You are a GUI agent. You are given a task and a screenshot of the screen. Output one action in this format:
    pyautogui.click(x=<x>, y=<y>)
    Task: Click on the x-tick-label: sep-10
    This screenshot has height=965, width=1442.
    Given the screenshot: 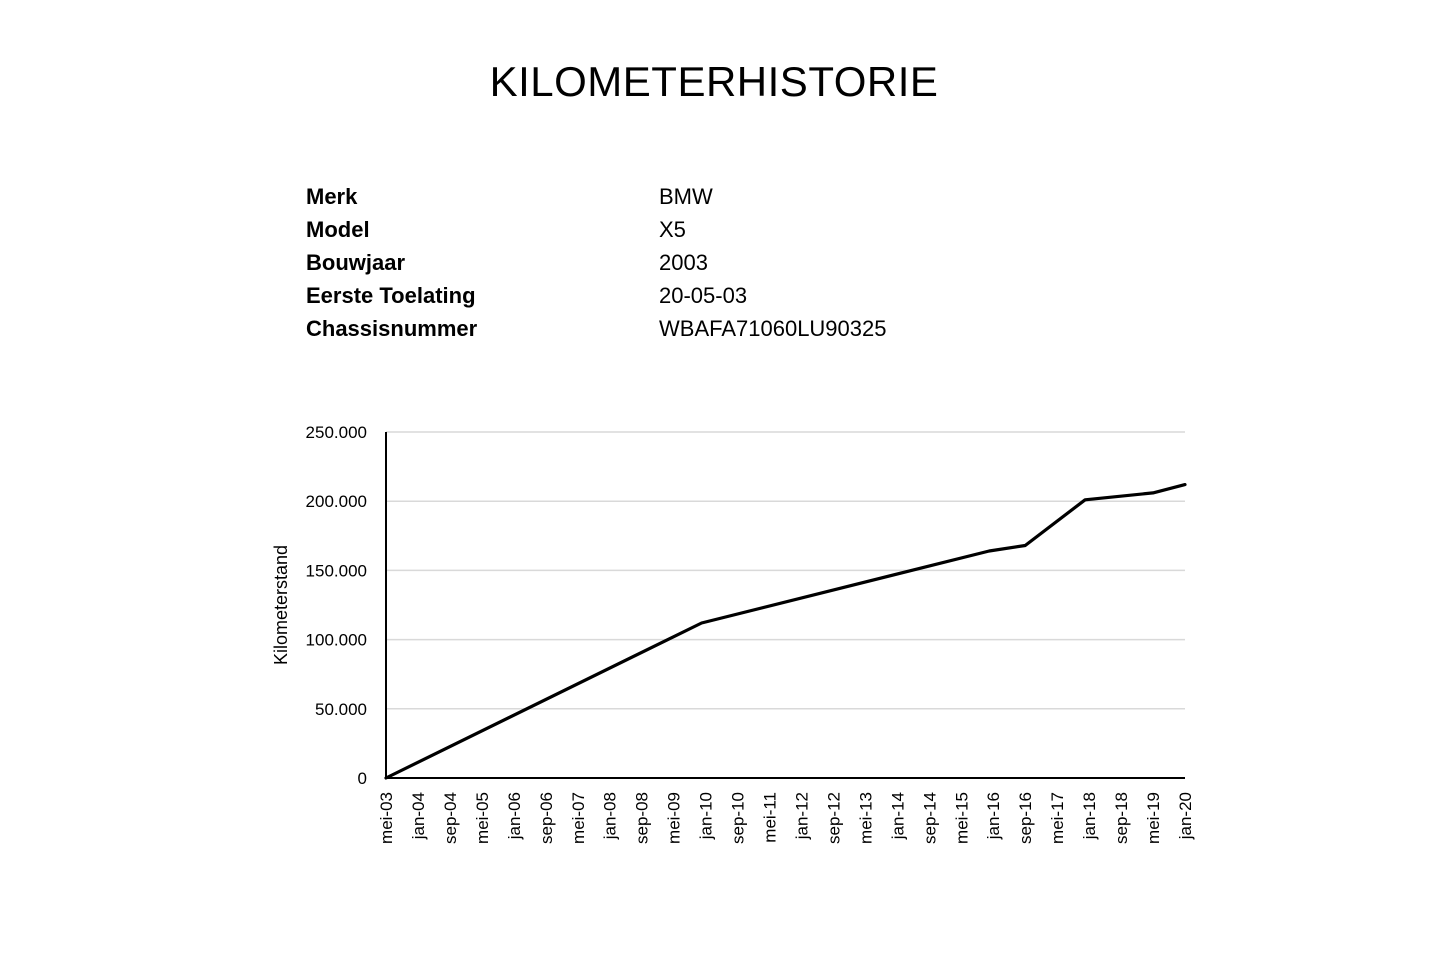 What is the action you would take?
    pyautogui.click(x=738, y=818)
    